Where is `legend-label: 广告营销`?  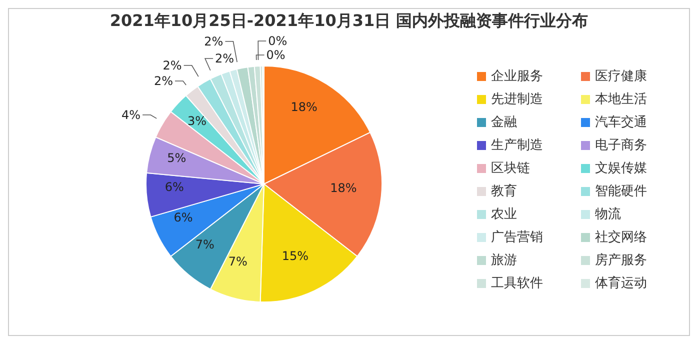
legend-label: 广告营销 is located at coordinates (517, 237).